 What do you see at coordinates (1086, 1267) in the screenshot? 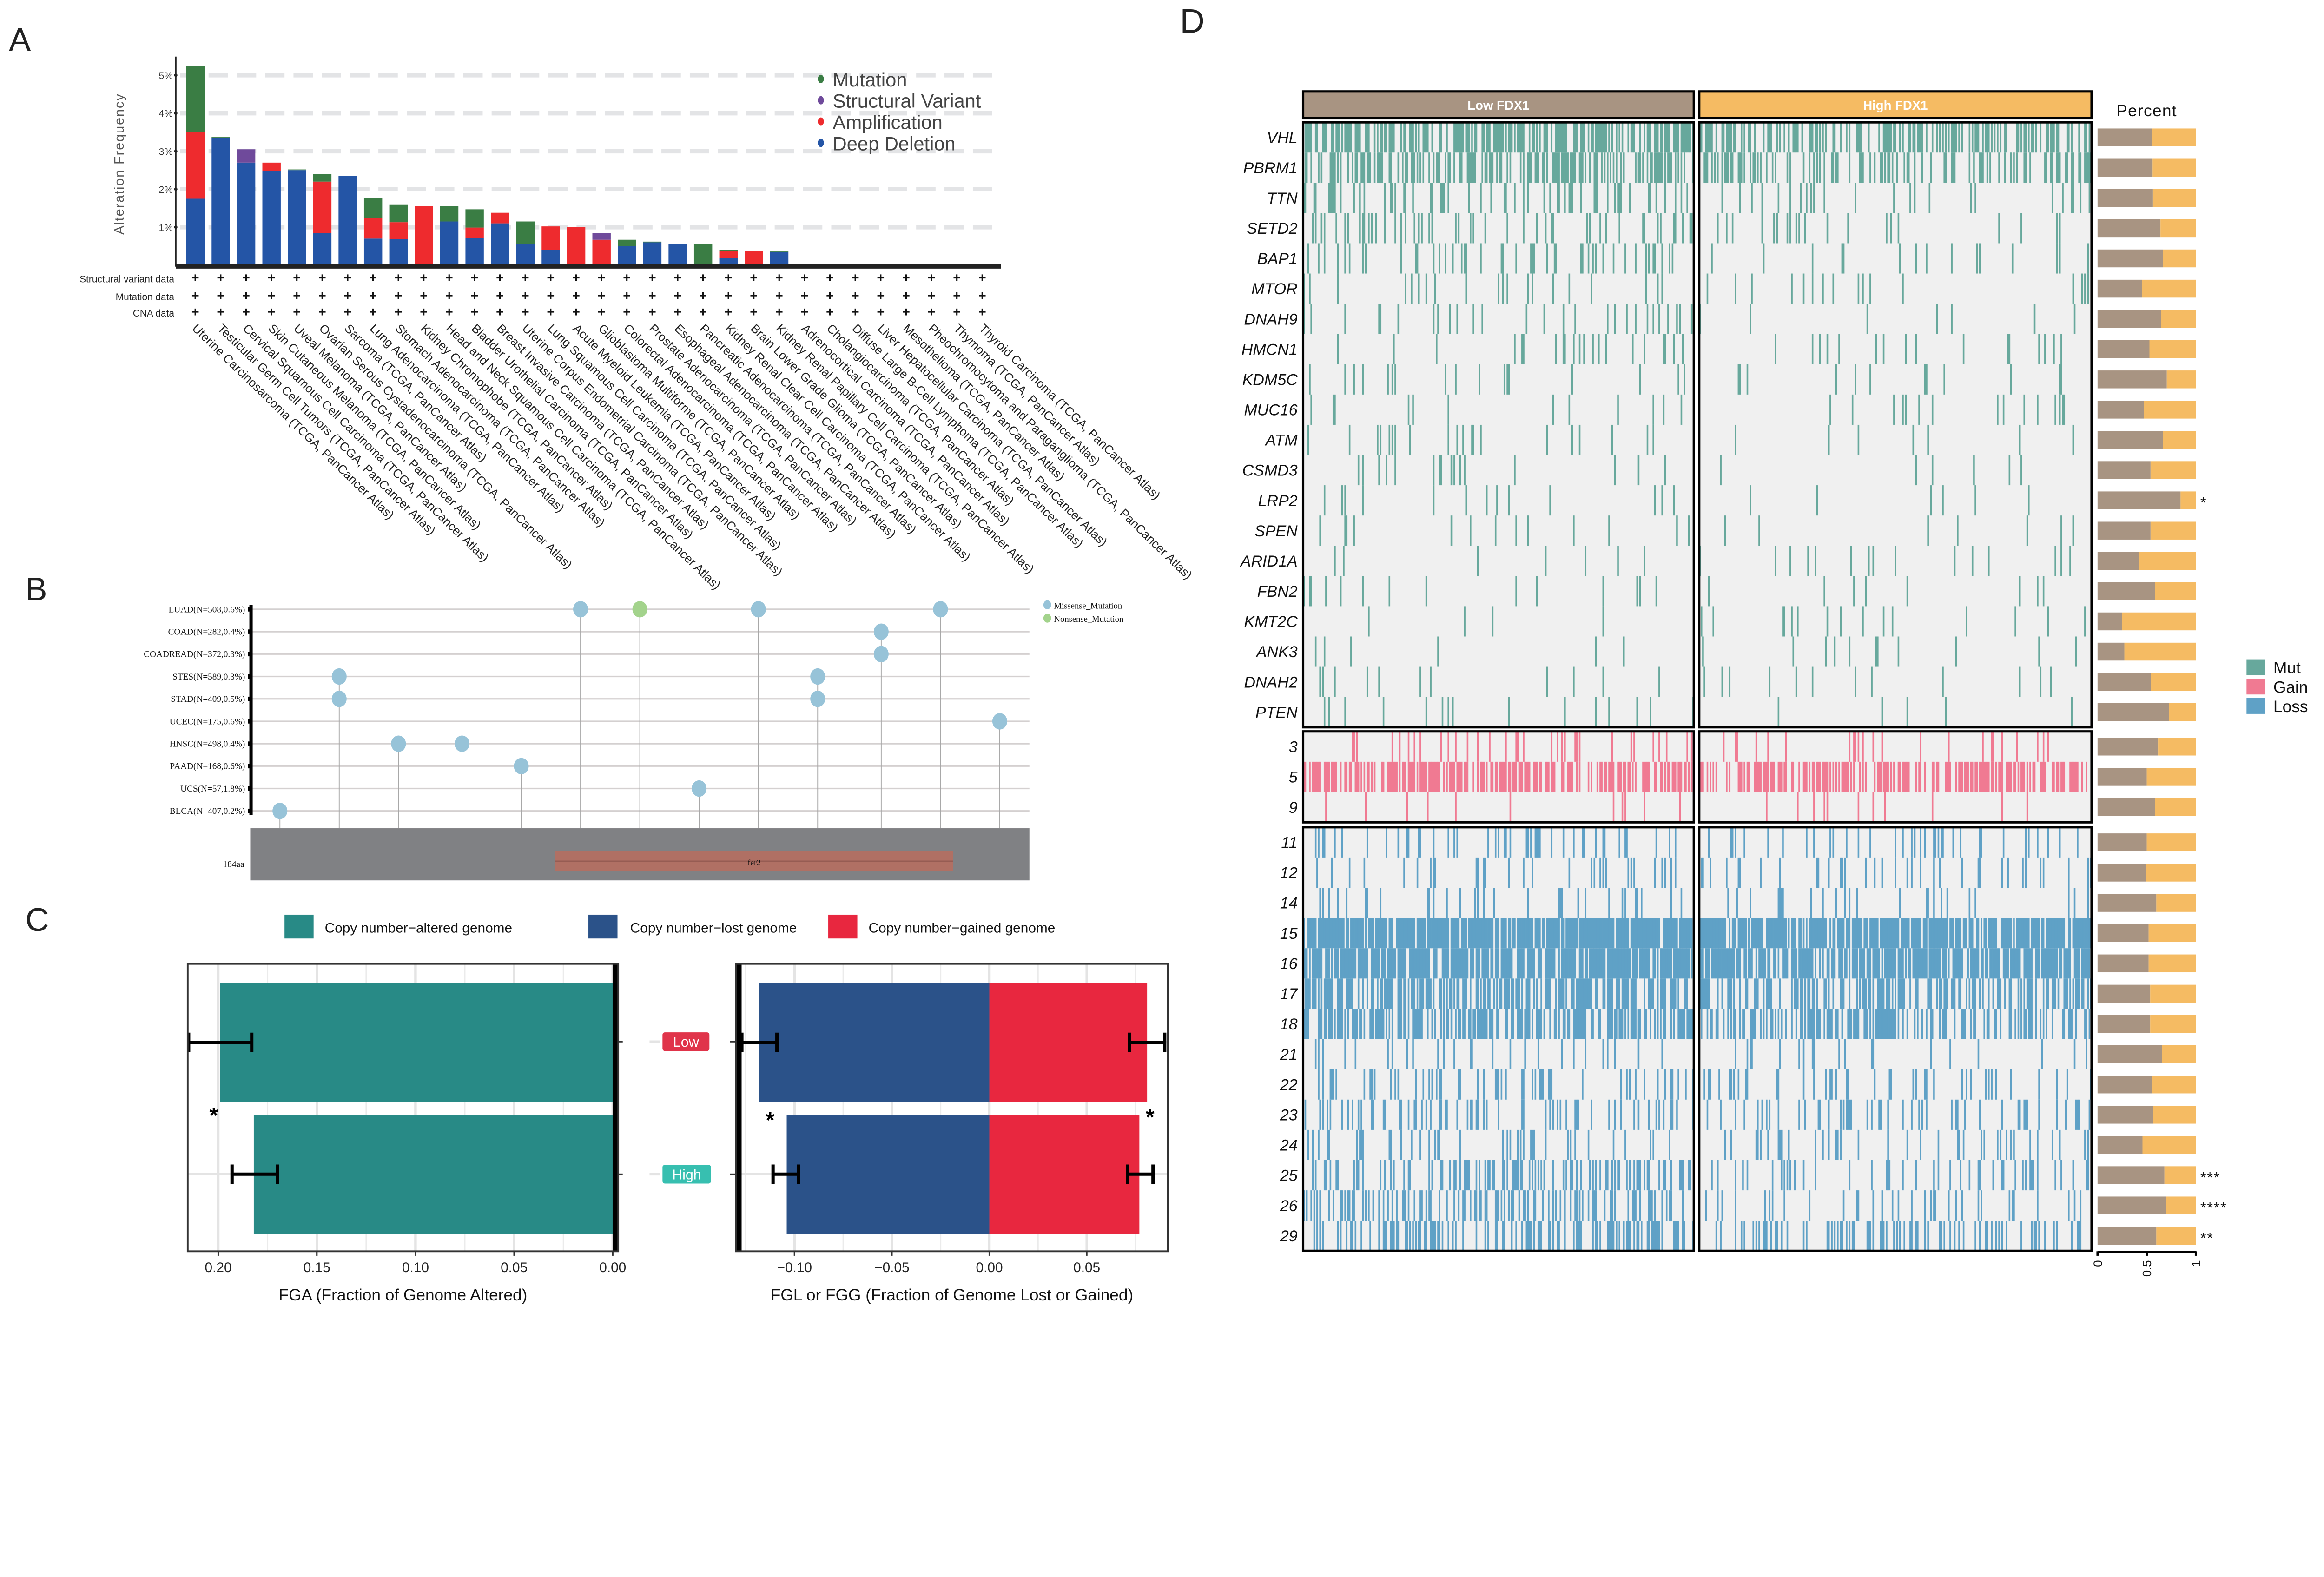
I see `x-tick-label: 0.05` at bounding box center [1086, 1267].